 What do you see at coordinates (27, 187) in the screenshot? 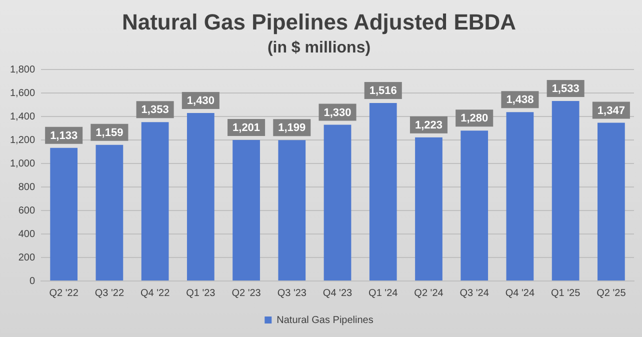
I see `y-tick-label: 800` at bounding box center [27, 187].